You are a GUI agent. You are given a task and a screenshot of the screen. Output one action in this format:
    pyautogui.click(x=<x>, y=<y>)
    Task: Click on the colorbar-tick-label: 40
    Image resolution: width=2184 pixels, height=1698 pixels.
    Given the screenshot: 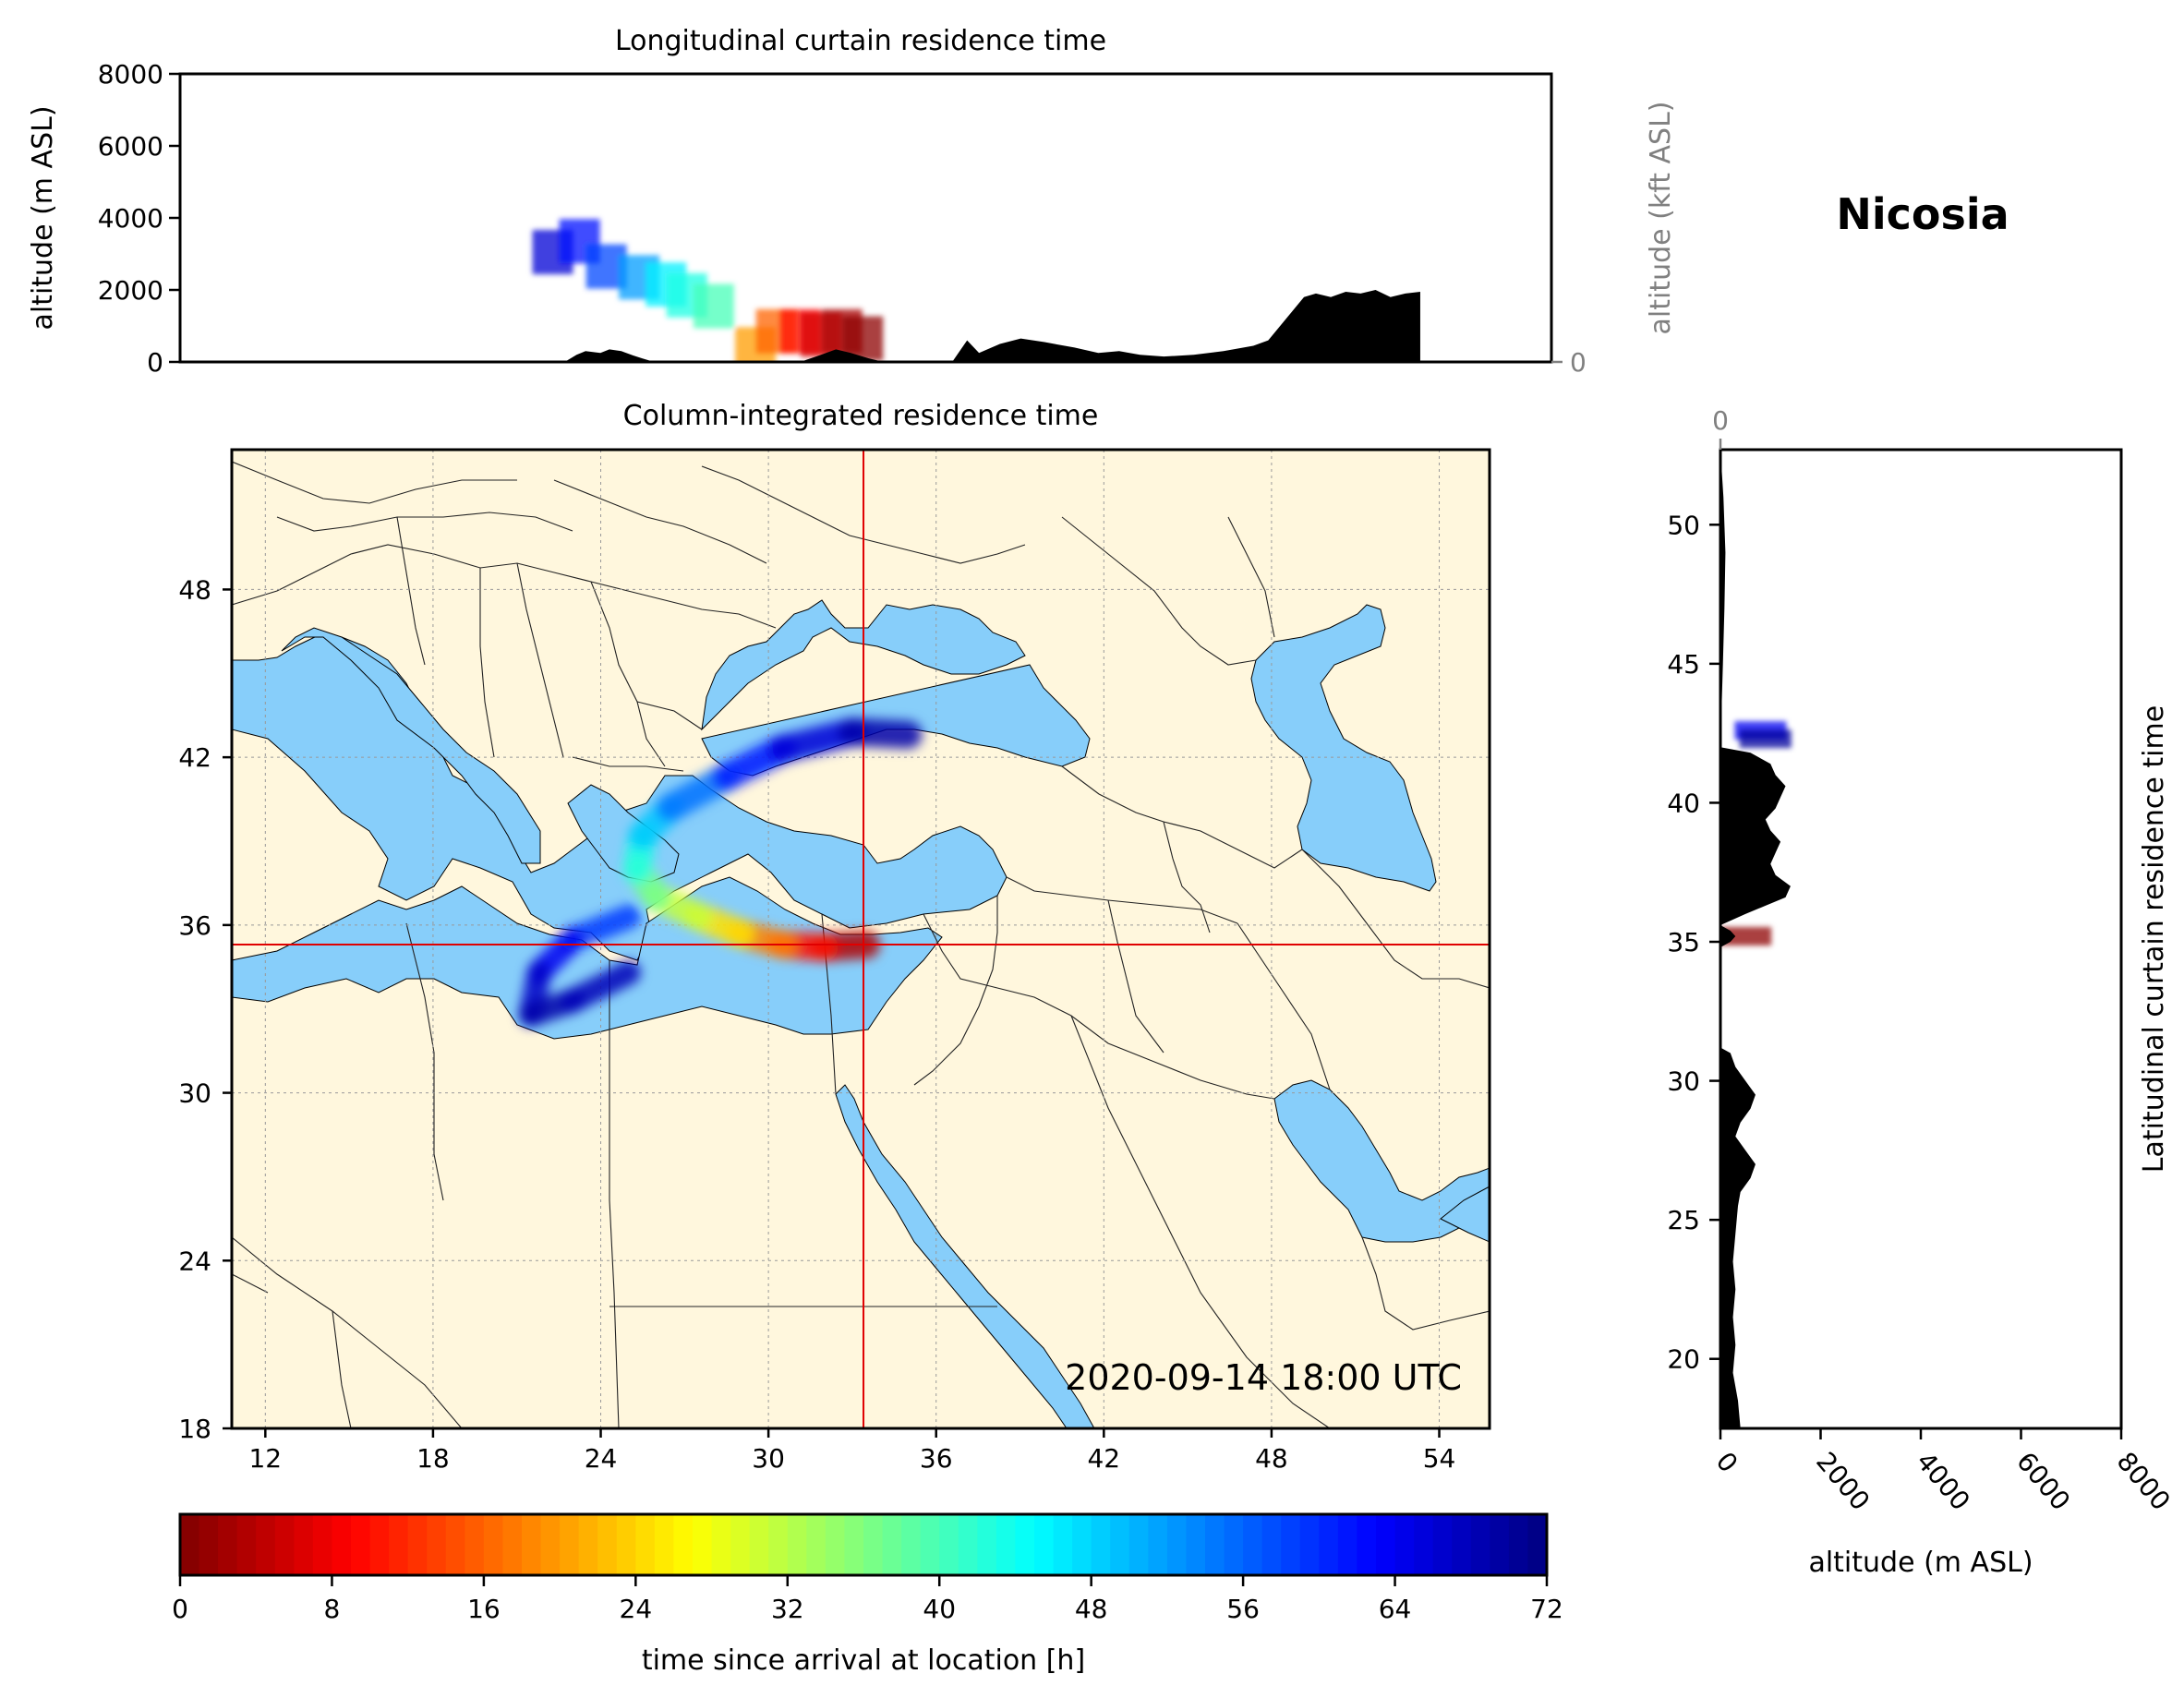 What is the action you would take?
    pyautogui.click(x=939, y=1609)
    